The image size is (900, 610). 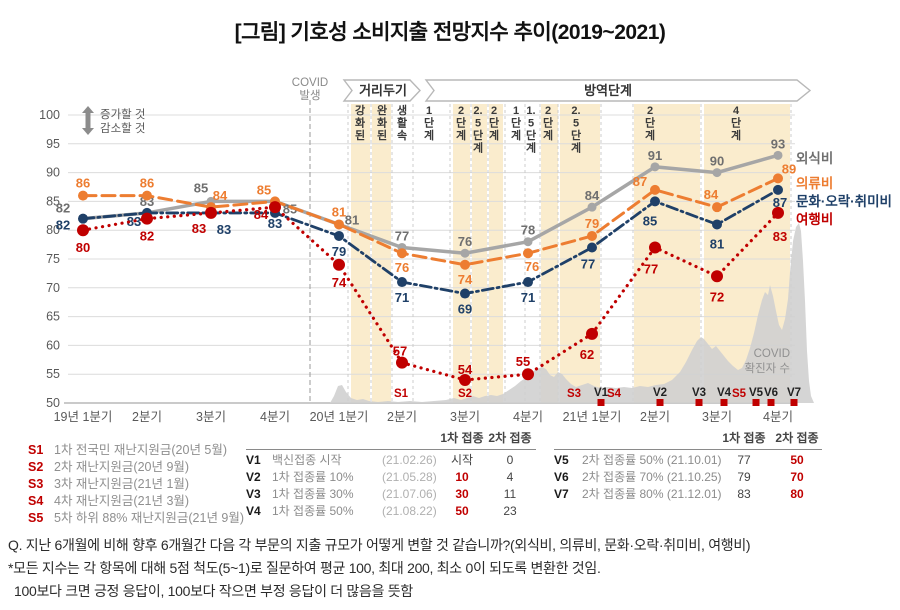 What do you see at coordinates (531, 130) in the screenshot?
I see `stage-label: 1. 5 단 계` at bounding box center [531, 130].